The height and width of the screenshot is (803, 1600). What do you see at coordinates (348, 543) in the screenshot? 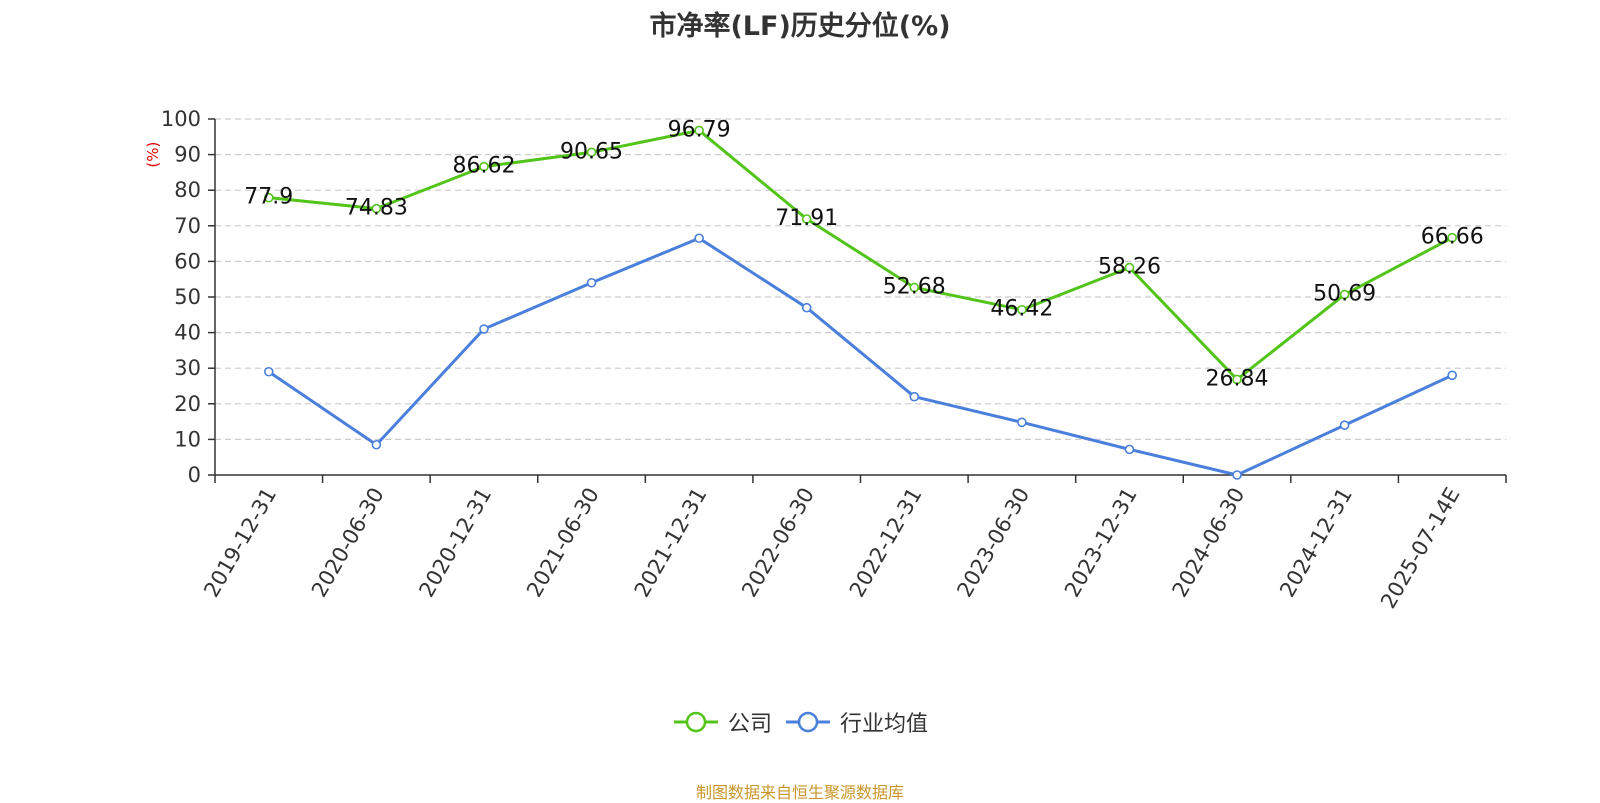
I see `x-tick-label-2020-06-30: 2020-06-30` at bounding box center [348, 543].